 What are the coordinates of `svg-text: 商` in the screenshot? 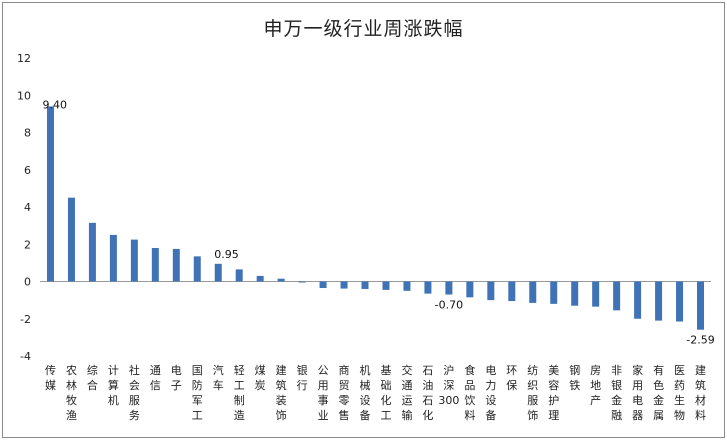 It's located at (344, 370).